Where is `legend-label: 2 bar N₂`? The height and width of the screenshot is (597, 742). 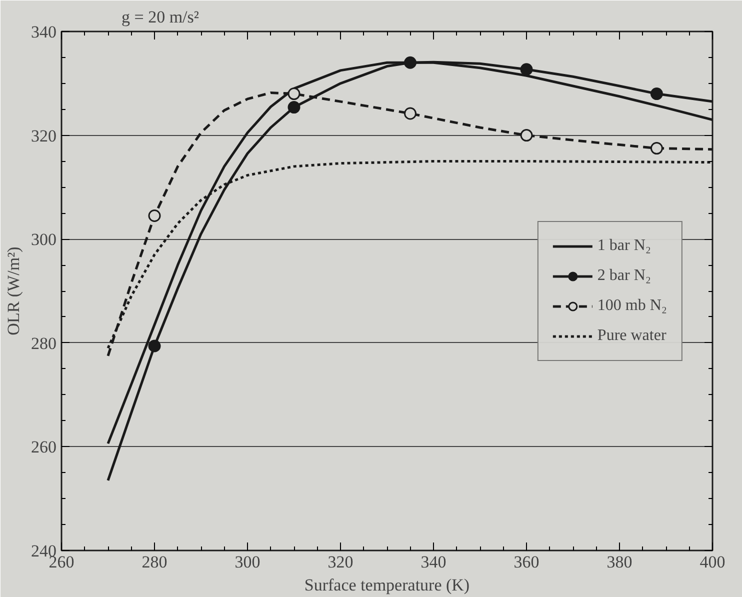 legend-label: 2 bar N₂ is located at coordinates (624, 275).